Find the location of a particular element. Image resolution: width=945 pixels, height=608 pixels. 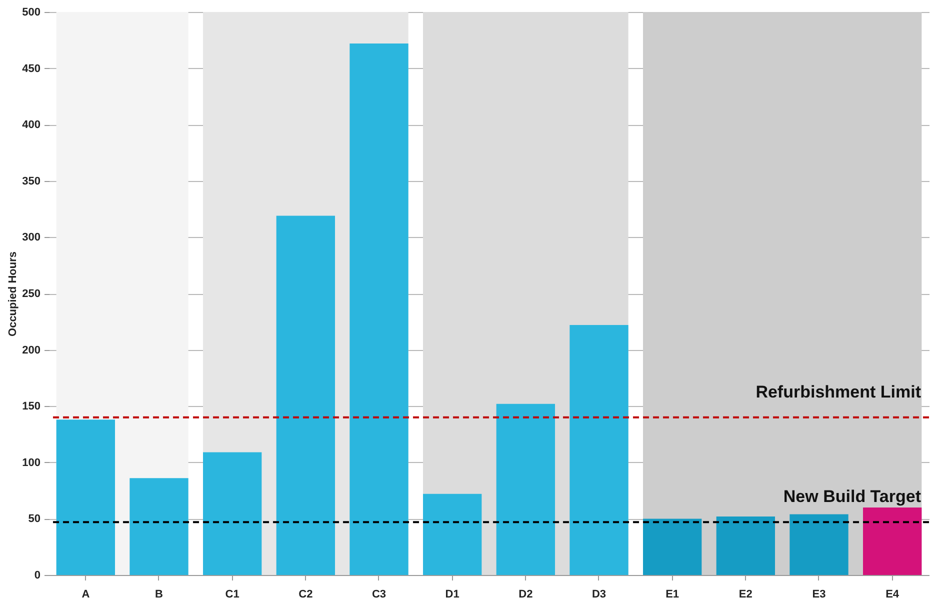

x-tick-label: A is located at coordinates (86, 594).